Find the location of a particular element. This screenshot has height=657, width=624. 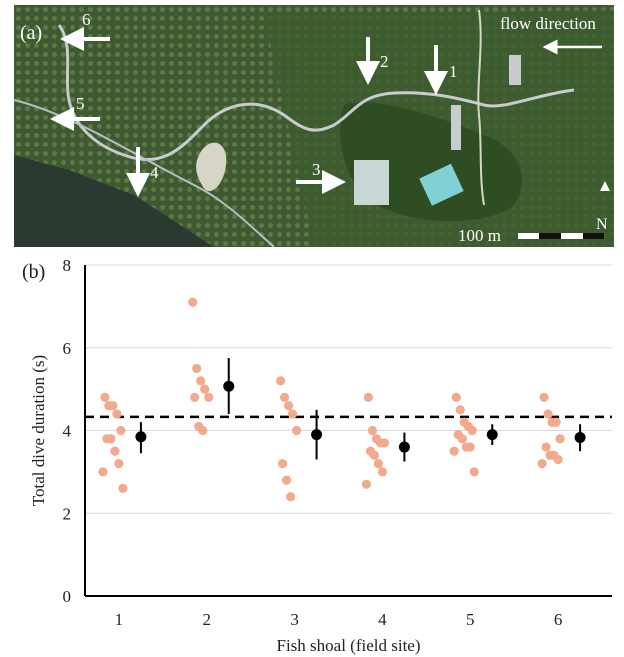

clearing is located at coordinates (211, 167).